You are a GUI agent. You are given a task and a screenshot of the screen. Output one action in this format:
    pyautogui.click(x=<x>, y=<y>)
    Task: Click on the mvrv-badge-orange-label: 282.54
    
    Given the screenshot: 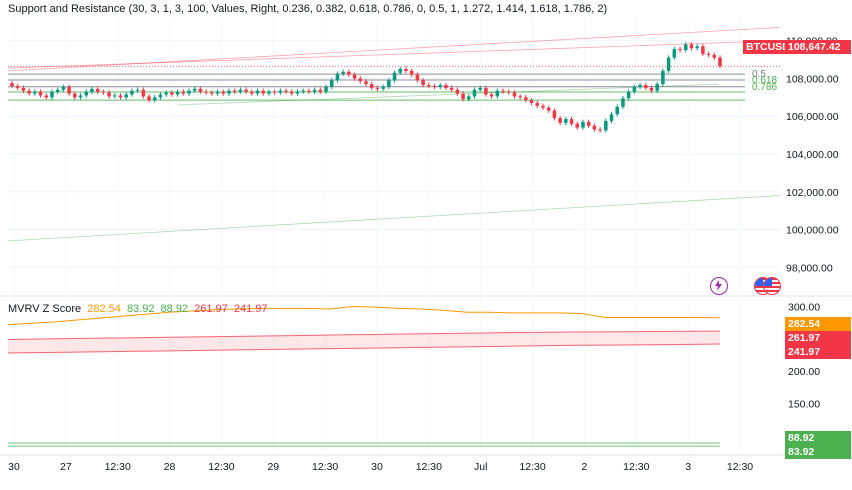 What is the action you would take?
    pyautogui.click(x=804, y=324)
    